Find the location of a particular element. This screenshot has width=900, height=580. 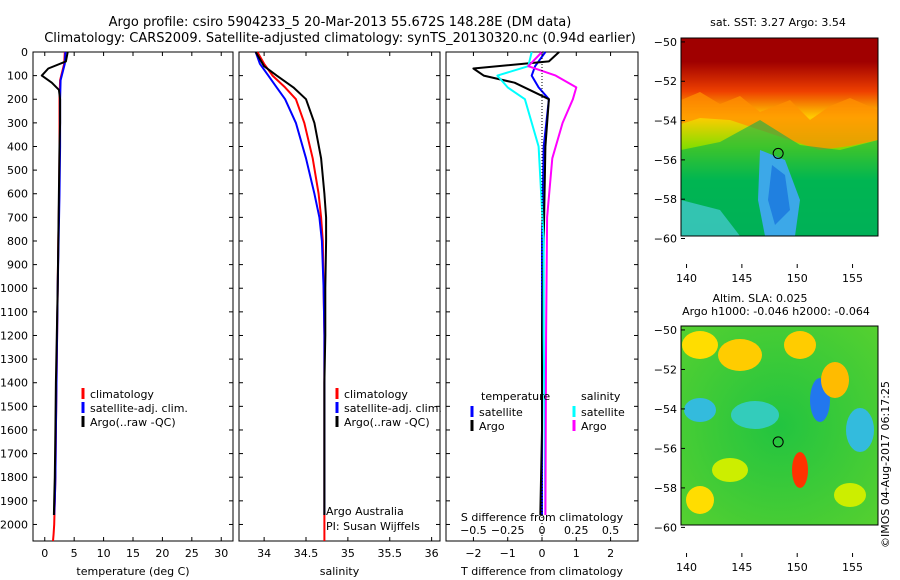

x-tick-label: 10 is located at coordinates (104, 553).